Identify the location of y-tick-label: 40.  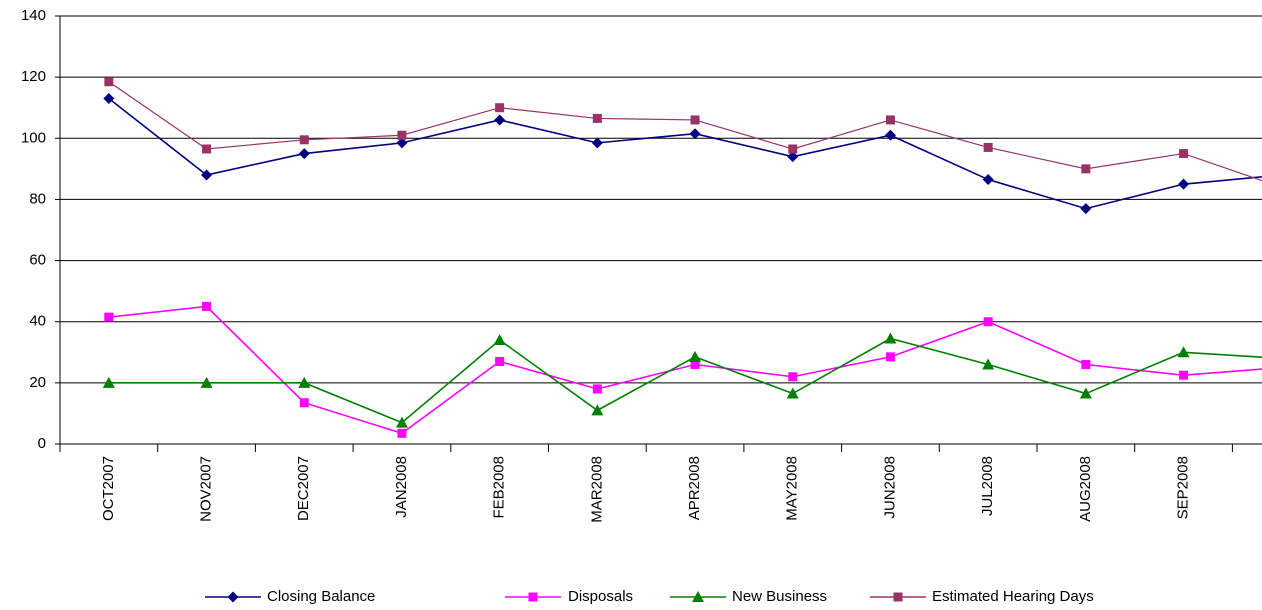
(37, 321).